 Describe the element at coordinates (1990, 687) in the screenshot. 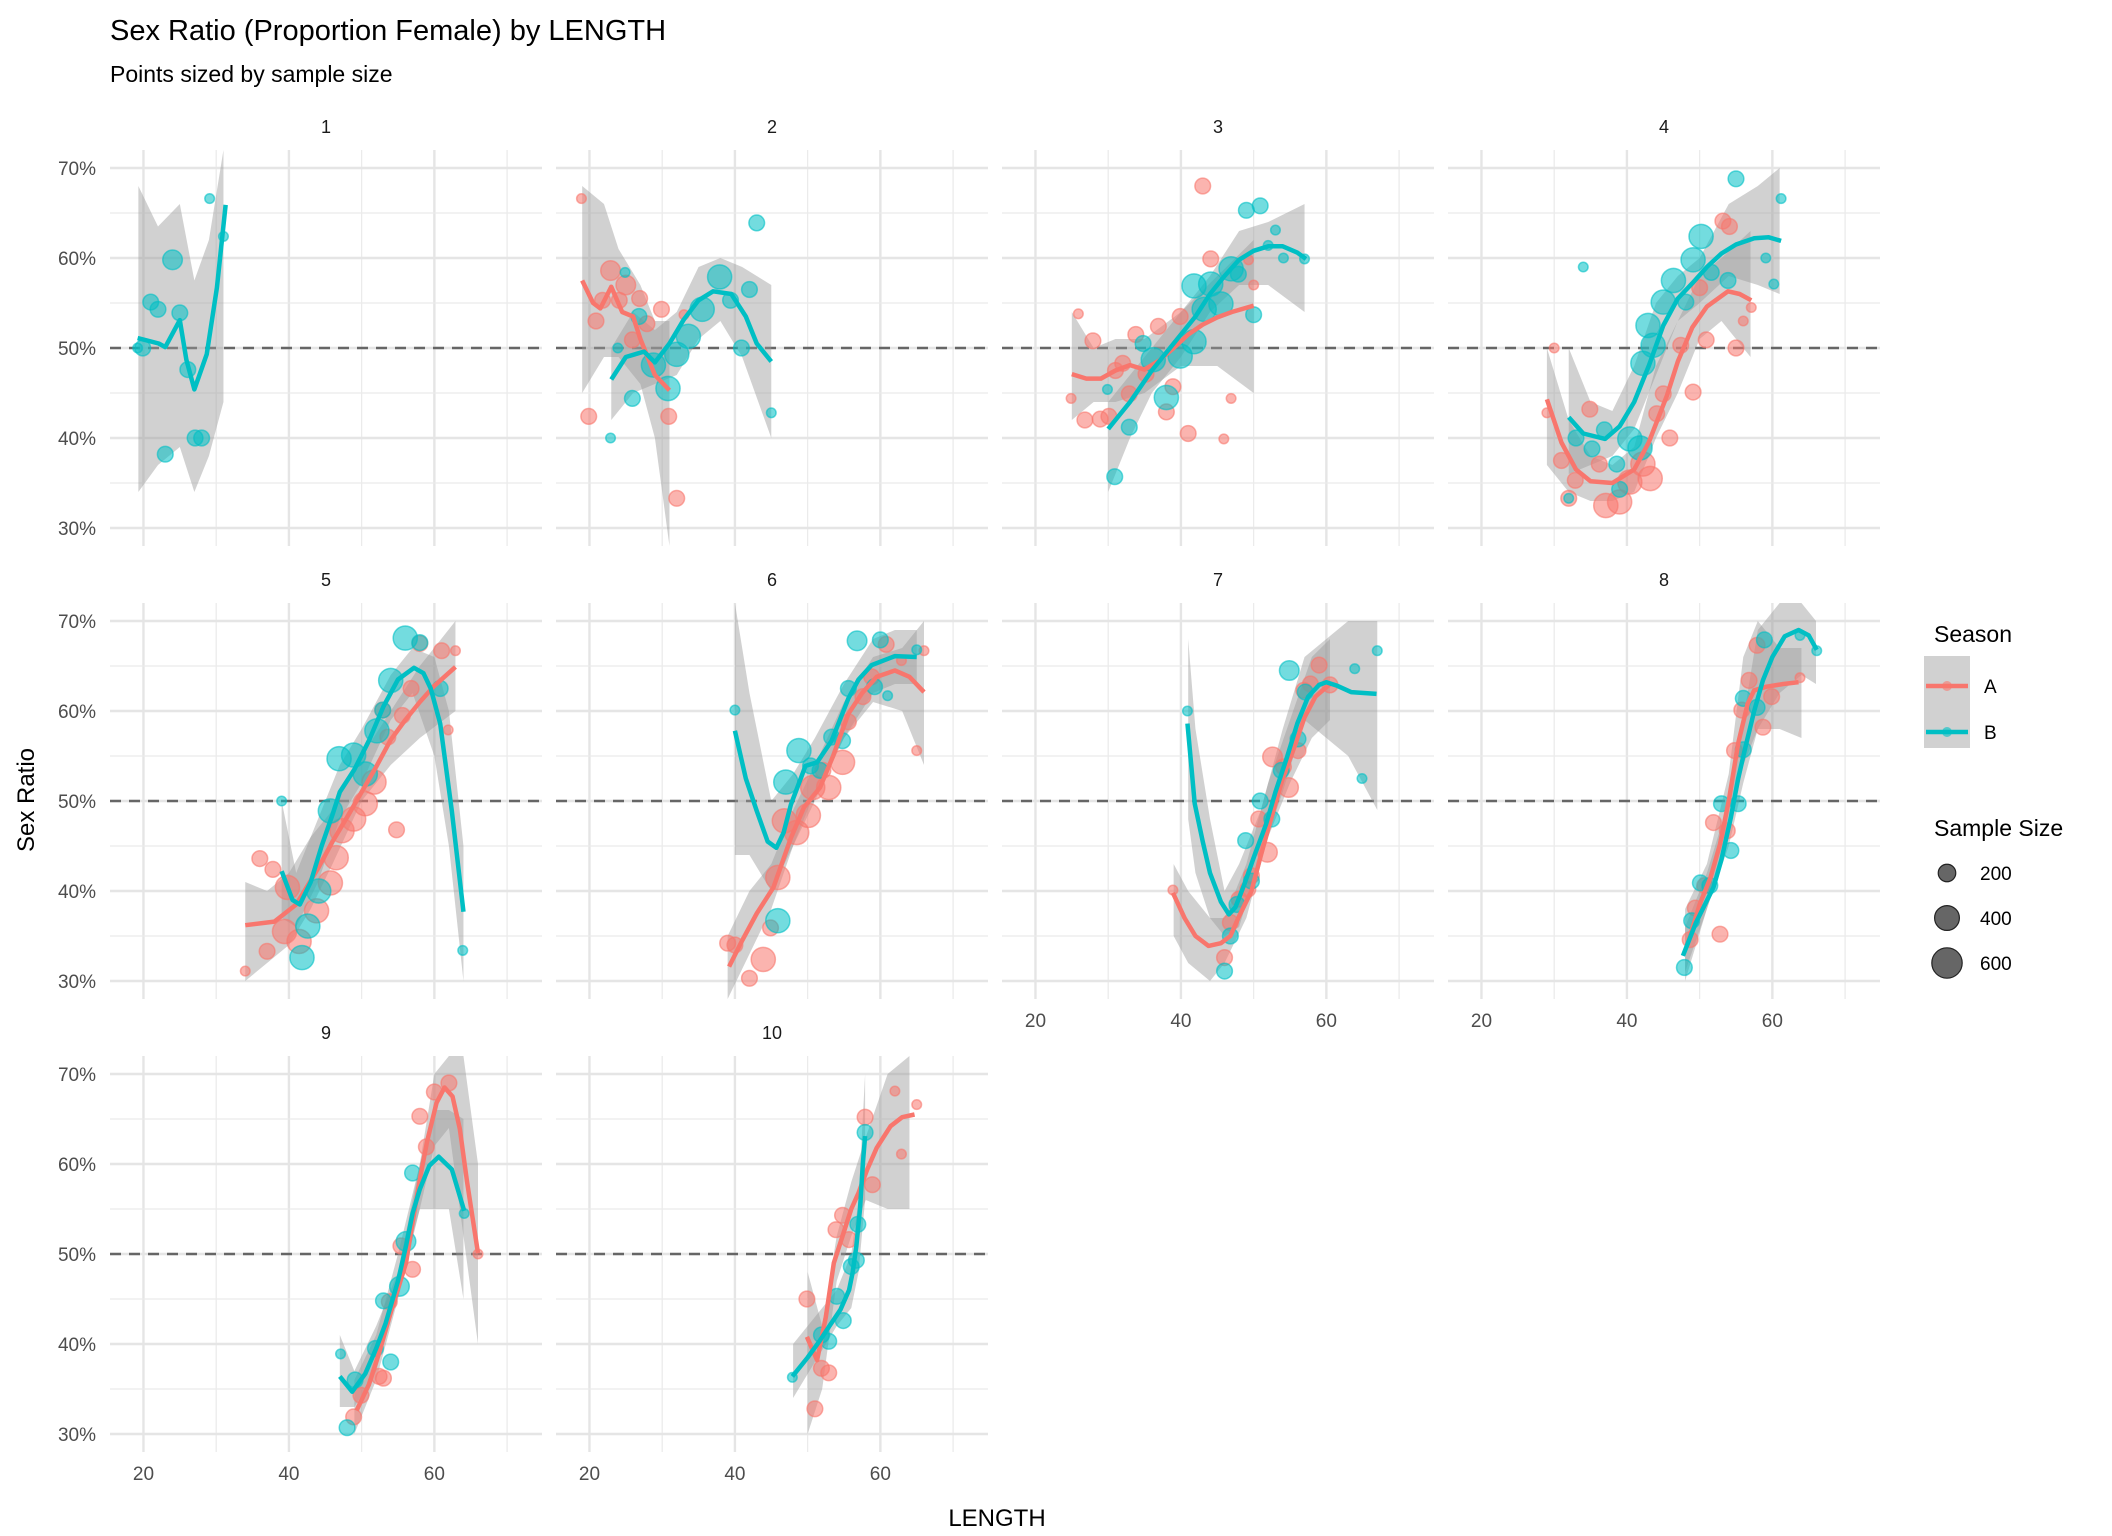

I see `legend-season-label: A` at that location.